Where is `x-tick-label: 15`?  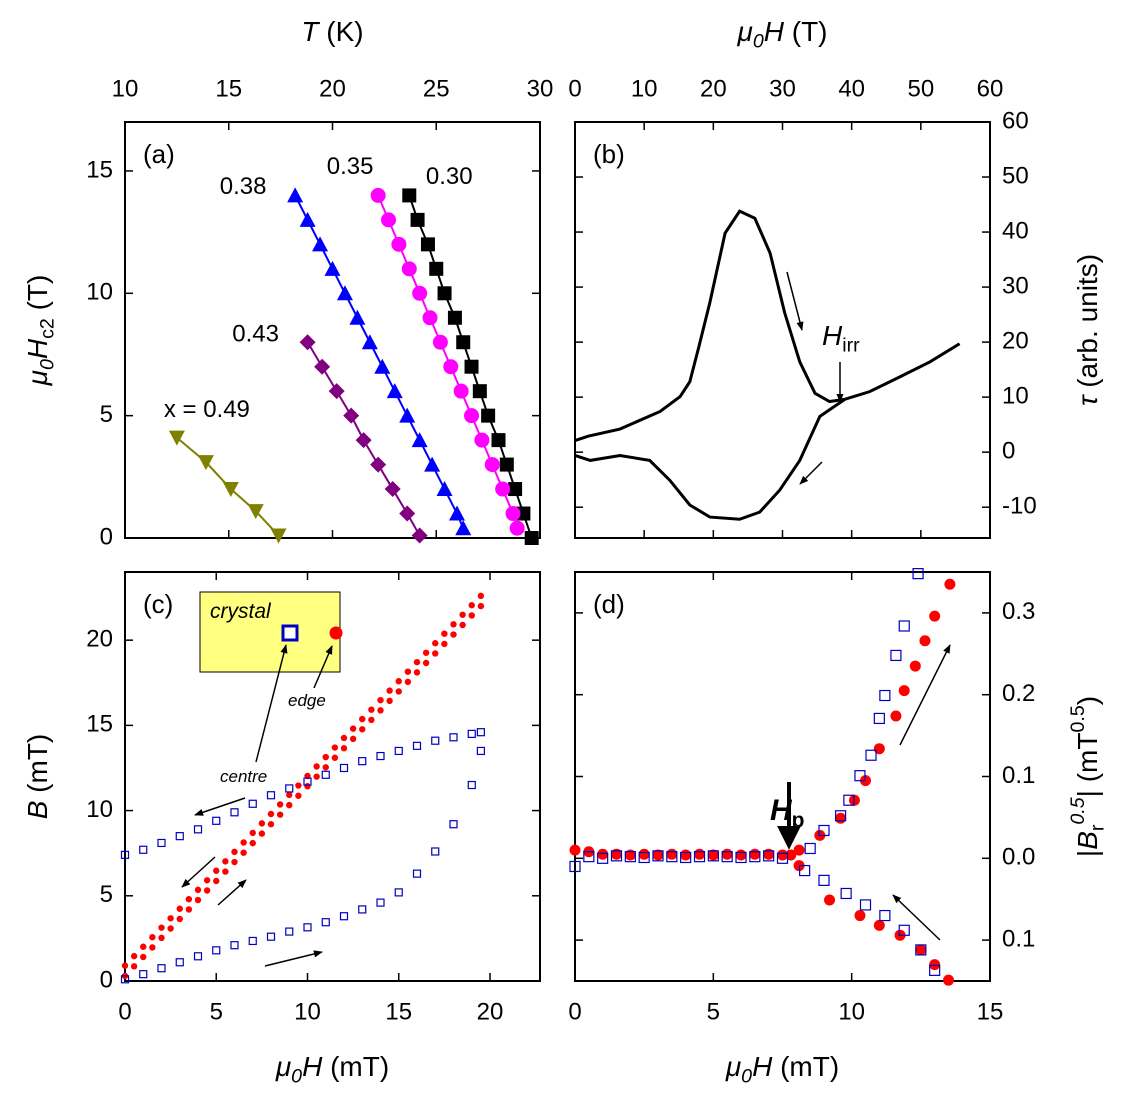
x-tick-label: 15 is located at coordinates (990, 1011).